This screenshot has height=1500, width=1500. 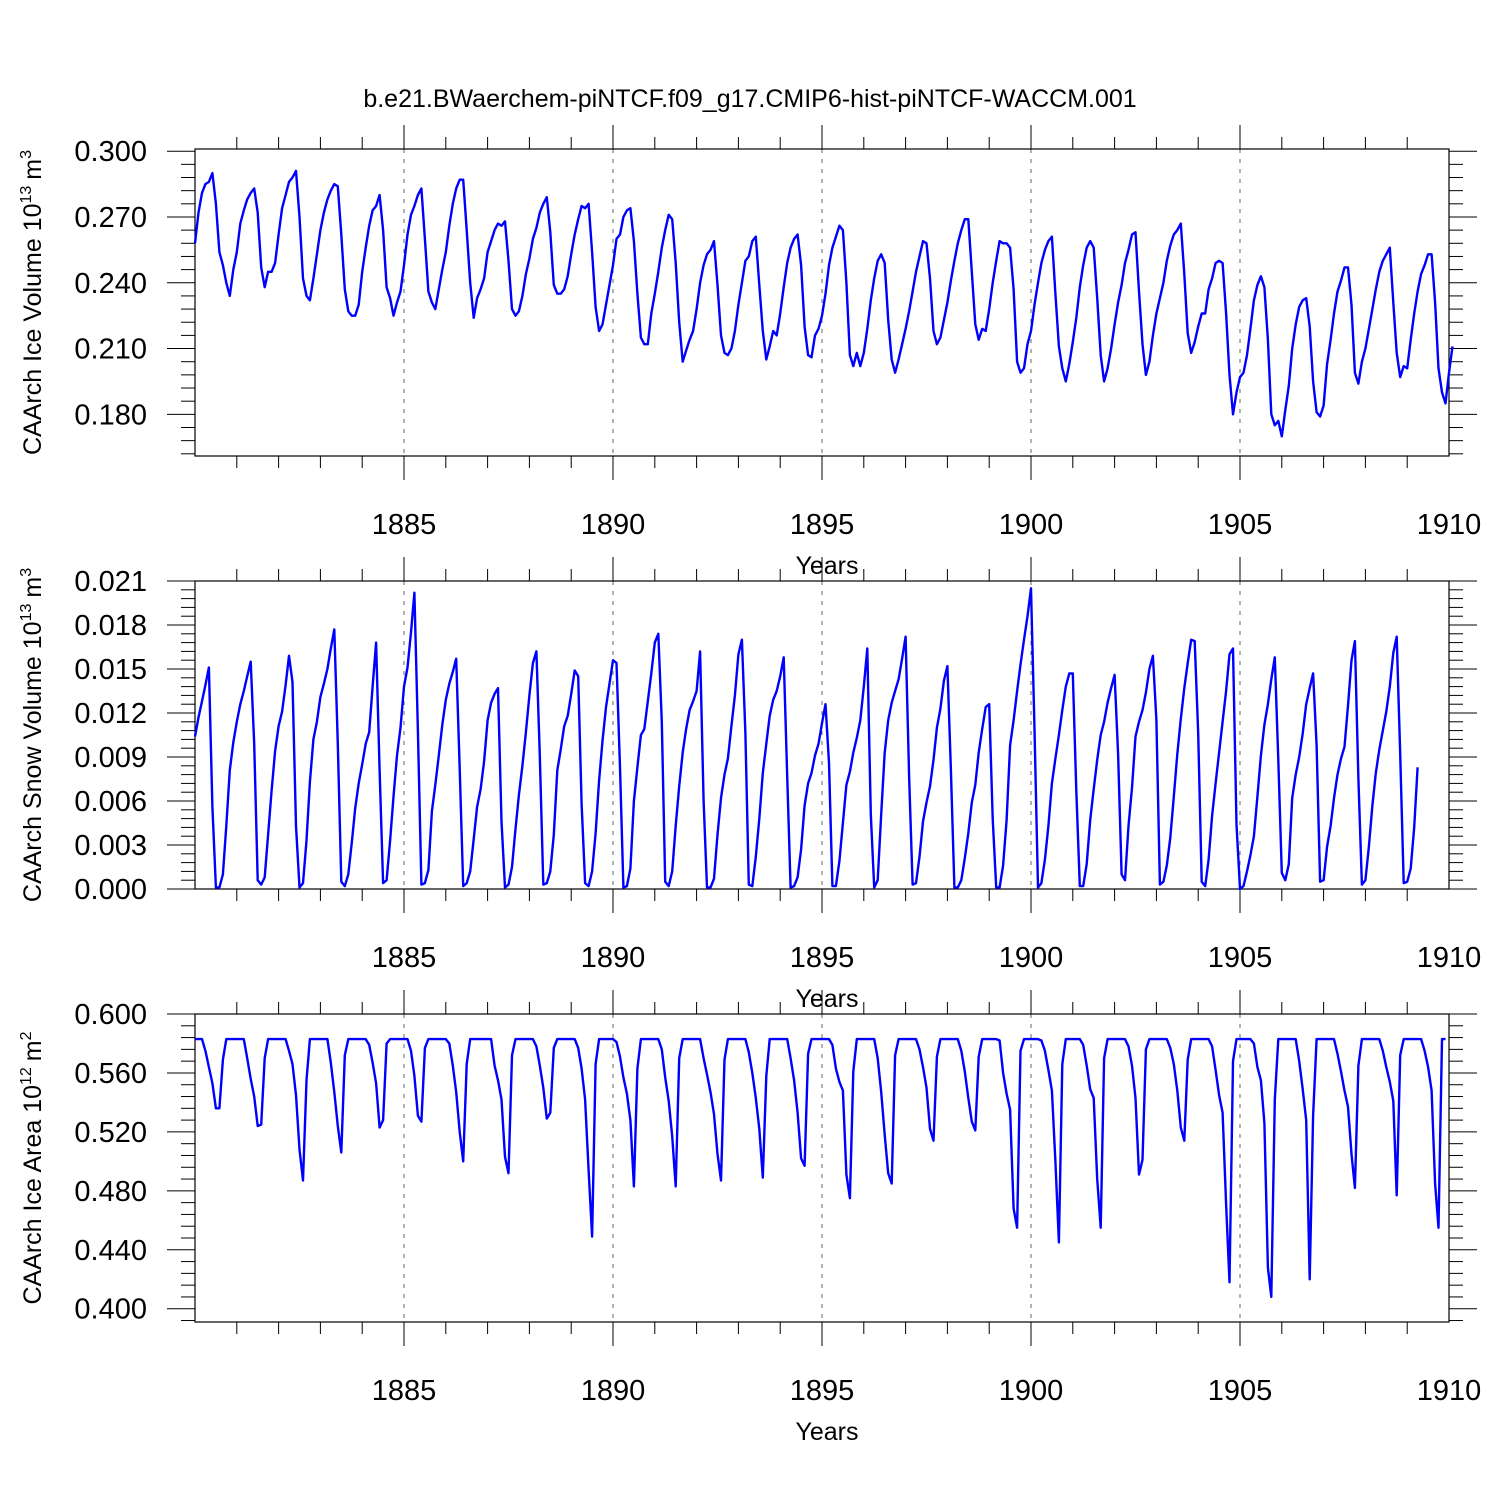 I want to click on y-axis-label-text: CAArch Snow Volume 10, so click(x=33, y=761).